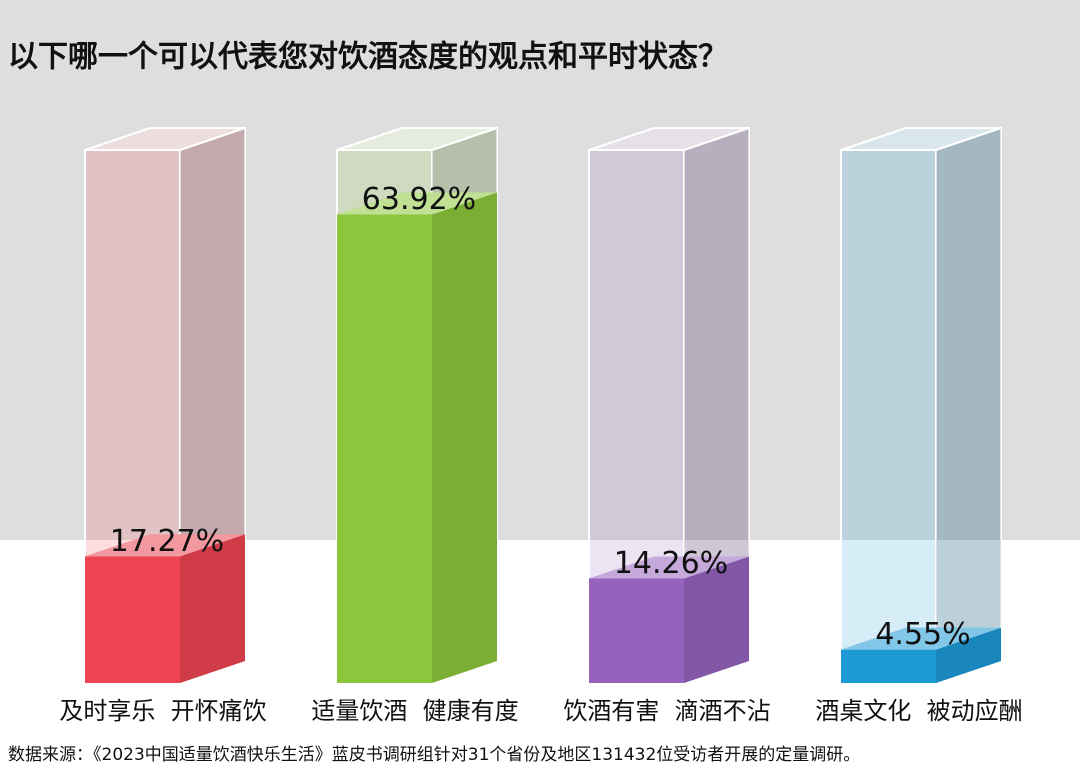  What do you see at coordinates (922, 634) in the screenshot?
I see `value-label: 4.55%` at bounding box center [922, 634].